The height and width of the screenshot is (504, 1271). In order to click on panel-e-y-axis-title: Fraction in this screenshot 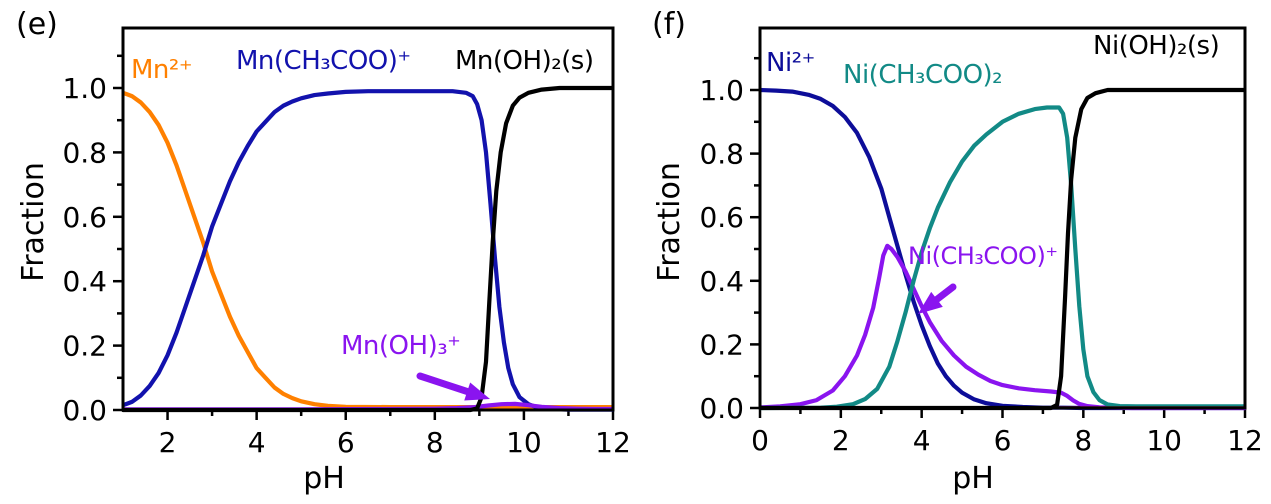, I will do `click(33, 222)`.